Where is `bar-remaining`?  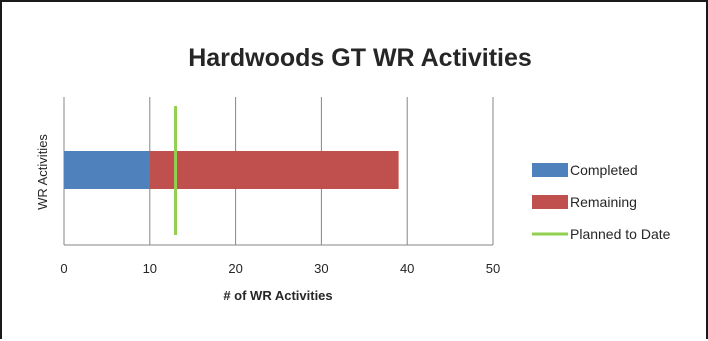
bar-remaining is located at coordinates (274, 170).